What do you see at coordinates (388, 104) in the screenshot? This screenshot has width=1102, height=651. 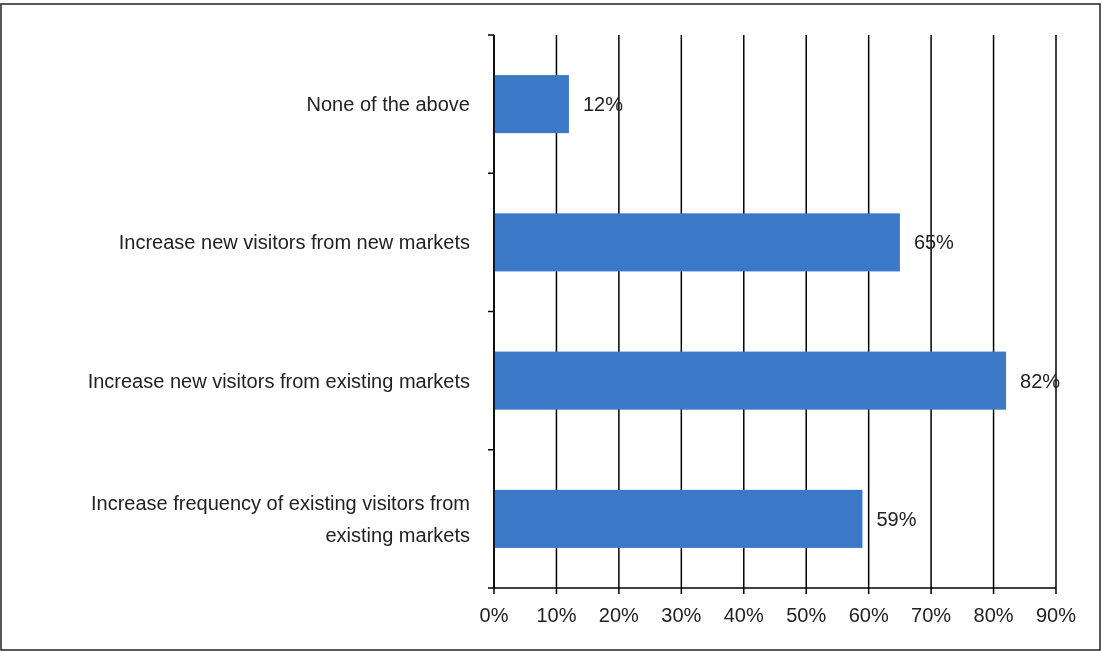 I see `y-tick-label: None of the above` at bounding box center [388, 104].